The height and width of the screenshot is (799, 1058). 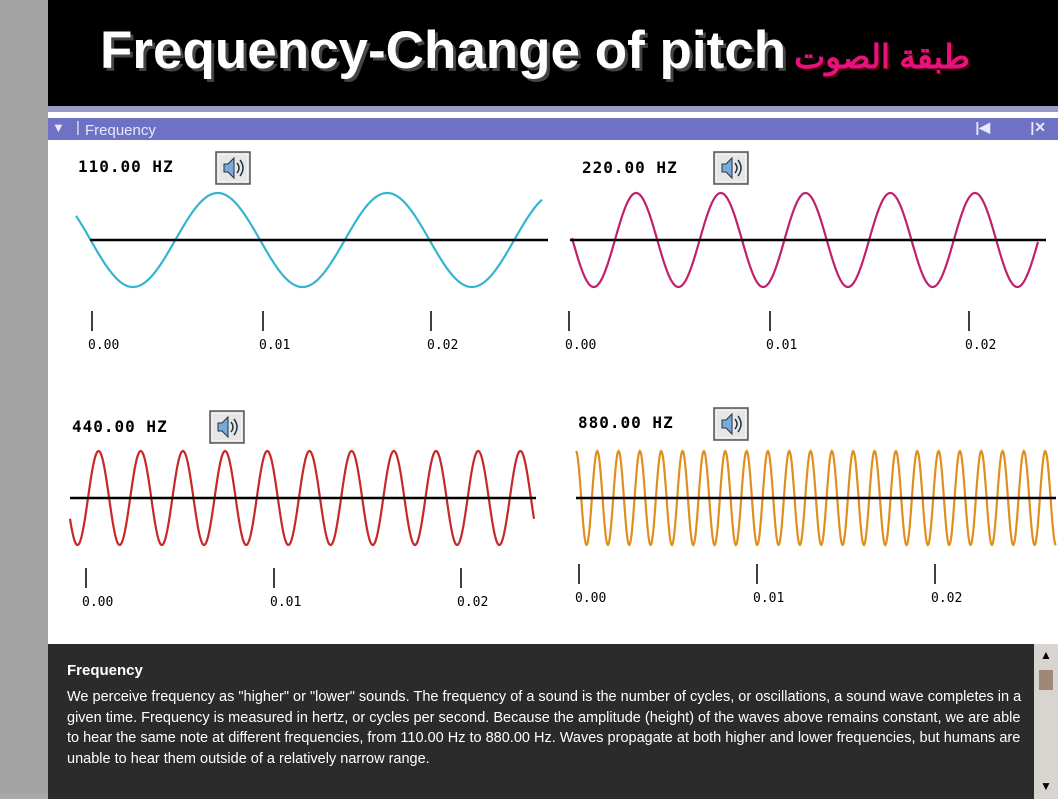 I want to click on window-title: Frequency, so click(x=120, y=130).